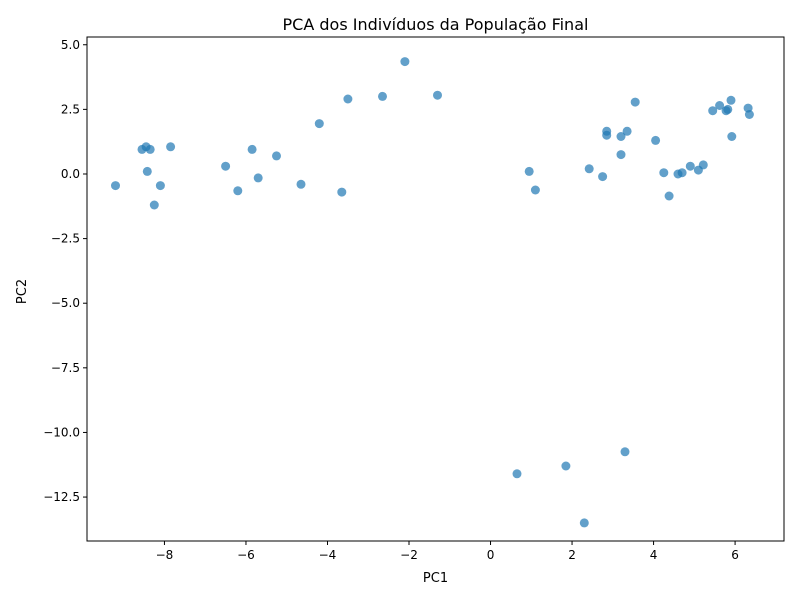 This screenshot has width=800, height=600. I want to click on x-tick-label: −8, so click(165, 555).